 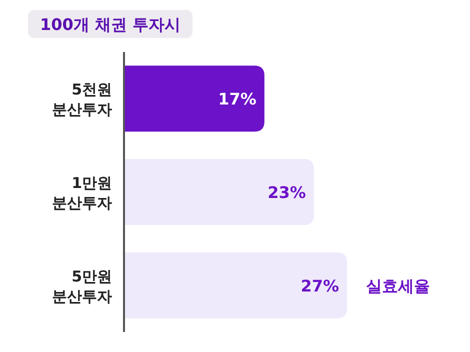 What do you see at coordinates (82, 286) in the screenshot?
I see `y-tick-label: 5만원 분산투자` at bounding box center [82, 286].